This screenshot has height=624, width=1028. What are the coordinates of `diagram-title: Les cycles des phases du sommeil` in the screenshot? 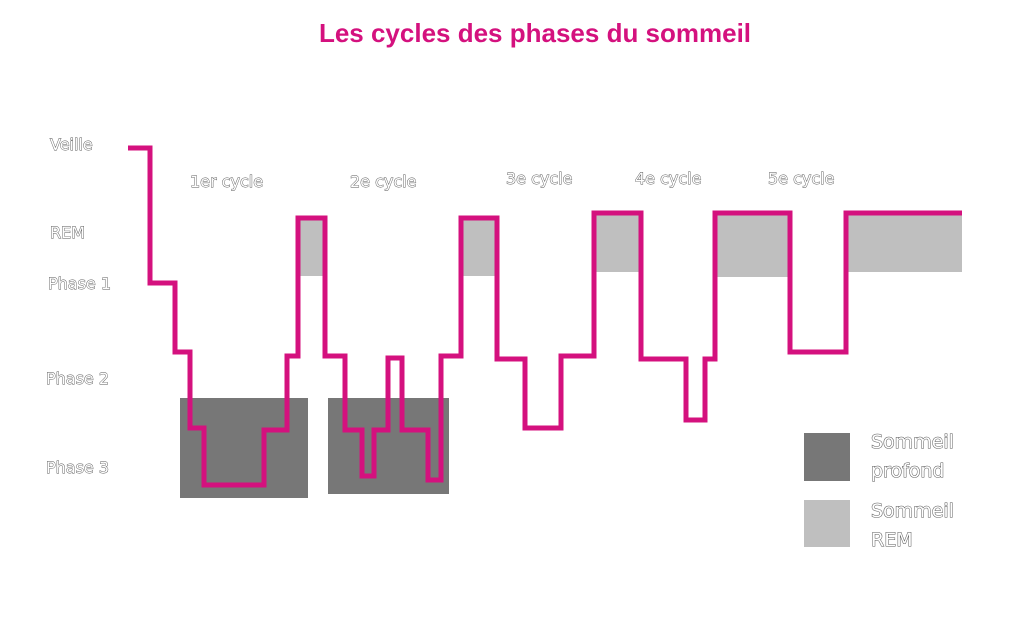 It's located at (535, 33).